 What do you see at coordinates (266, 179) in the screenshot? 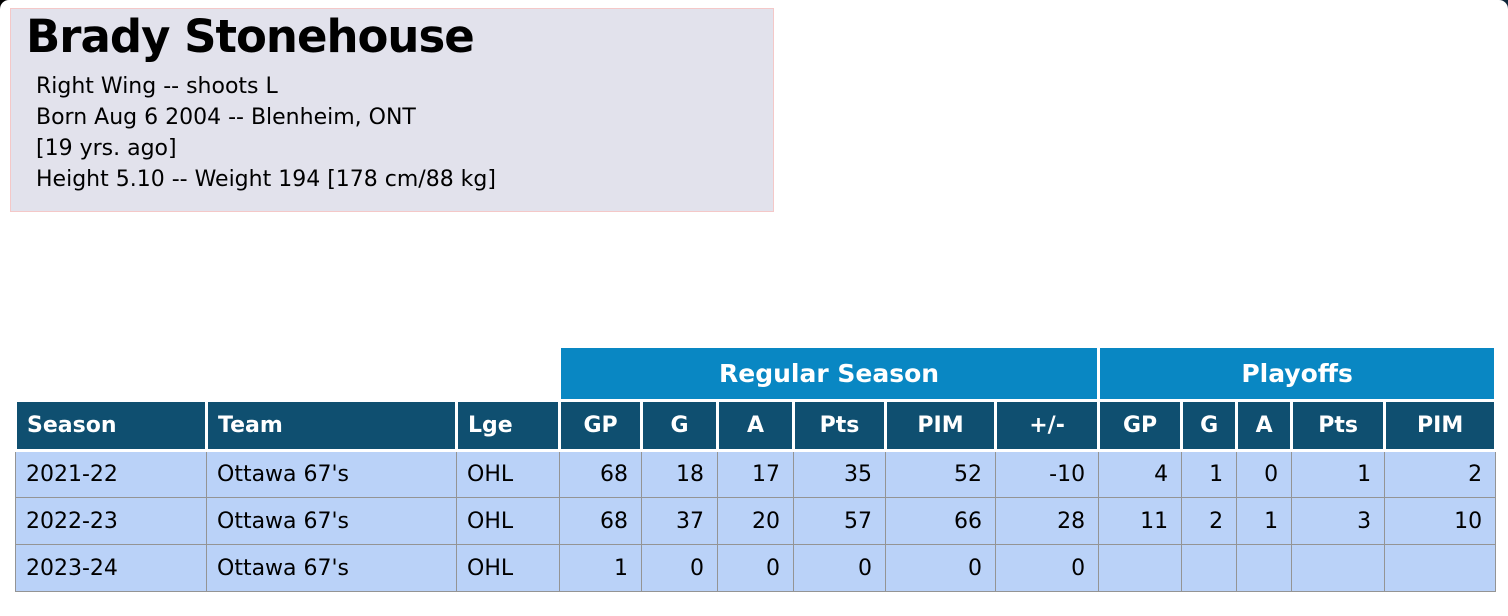
I see `player-size-line: Height 5.10 -- Weight 194 [178 cm/88 kg]` at bounding box center [266, 179].